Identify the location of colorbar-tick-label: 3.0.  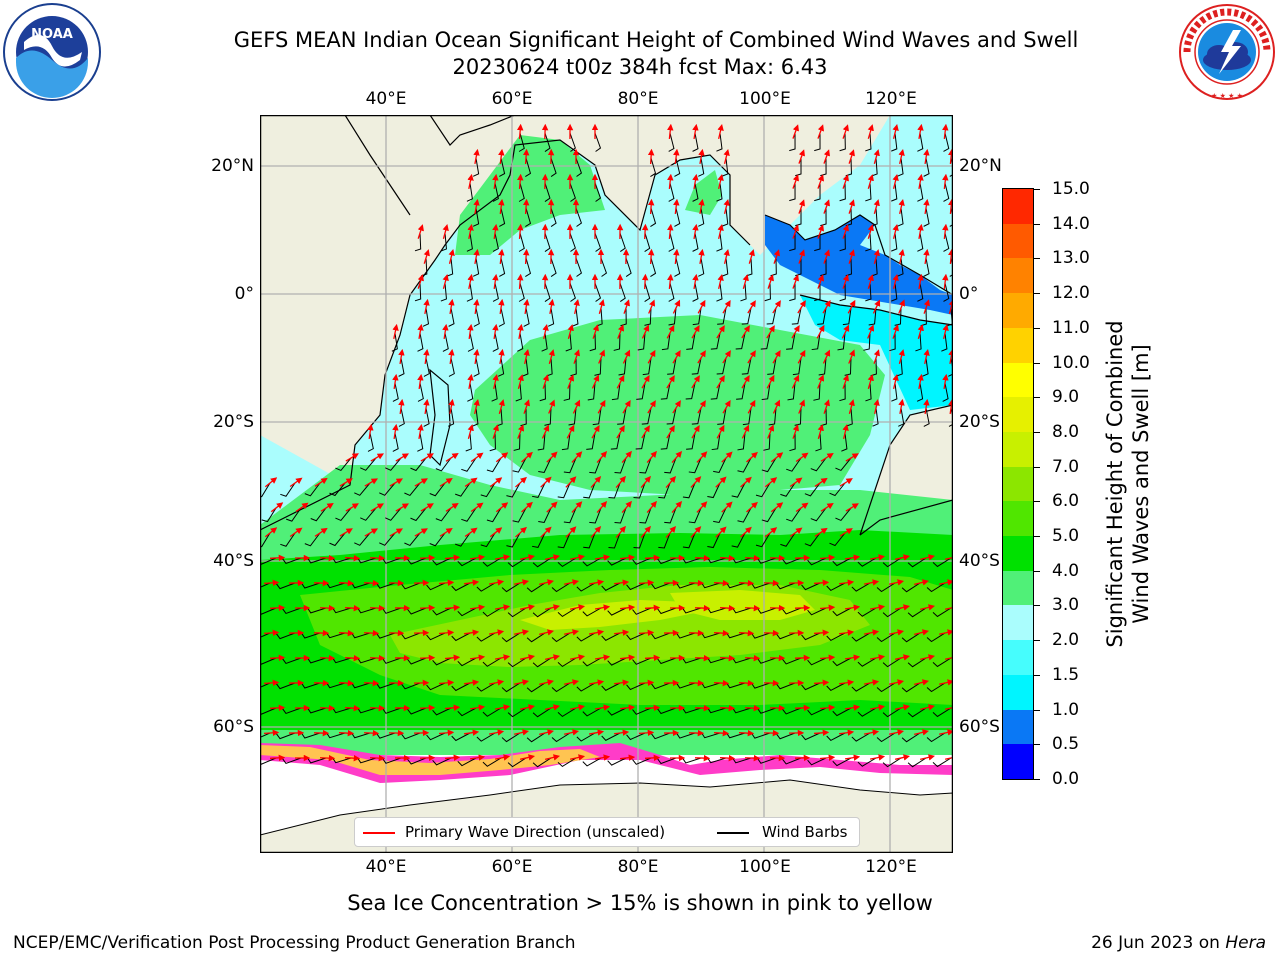
(1066, 605).